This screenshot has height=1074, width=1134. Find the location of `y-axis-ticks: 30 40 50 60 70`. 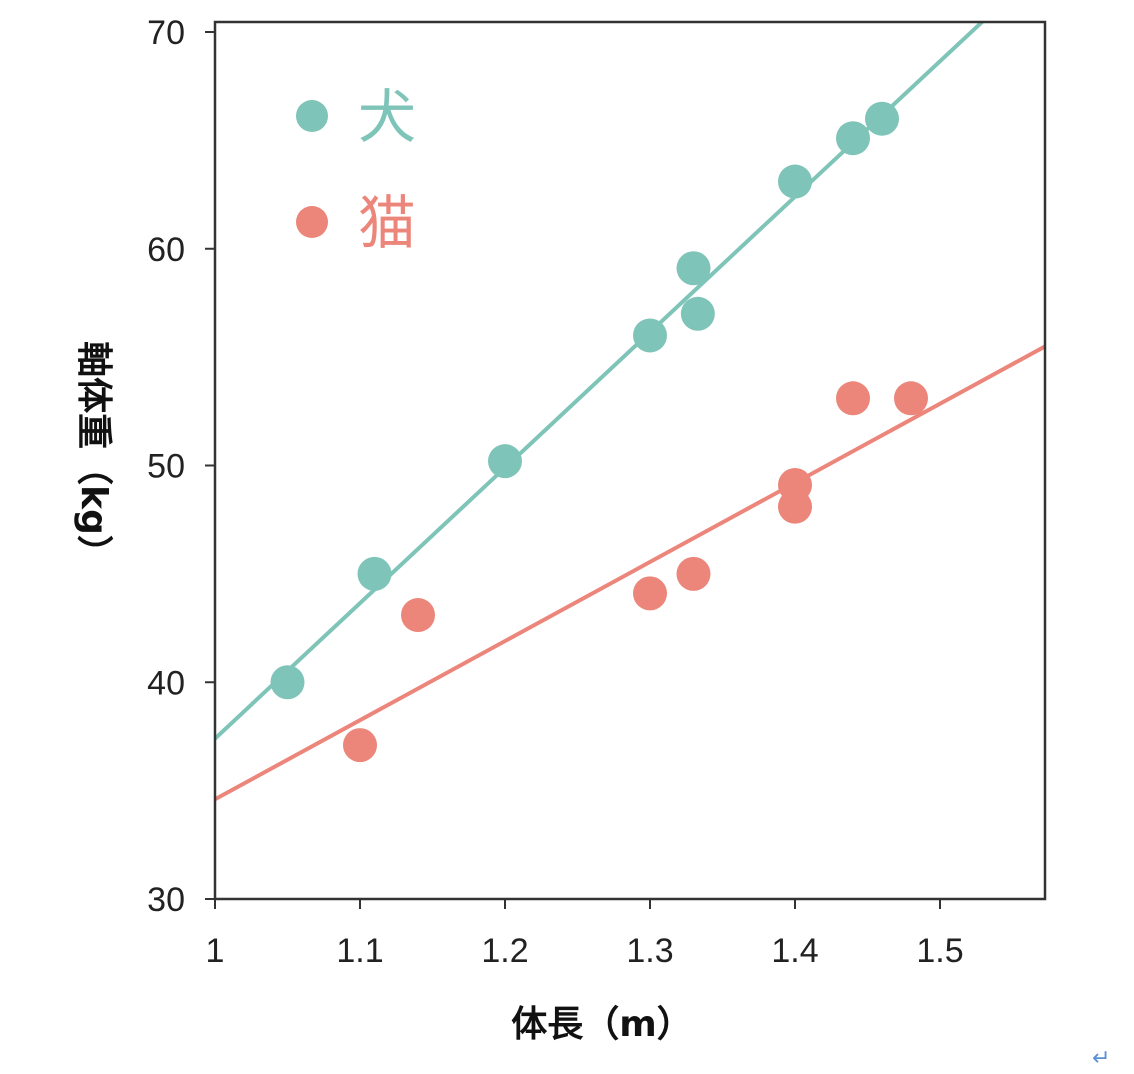

y-axis-ticks: 30 40 50 60 70 is located at coordinates (181, 466).